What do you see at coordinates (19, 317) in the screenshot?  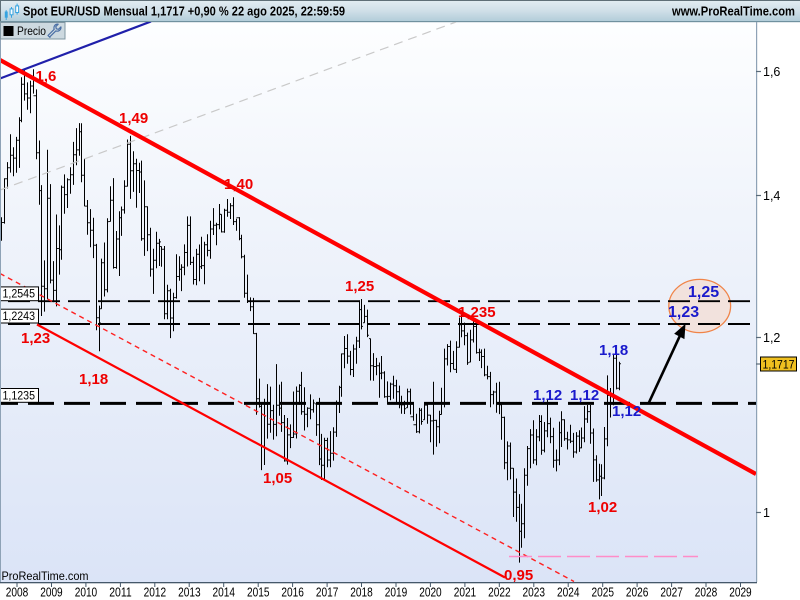 I see `svg-text: 1,2243` at bounding box center [19, 317].